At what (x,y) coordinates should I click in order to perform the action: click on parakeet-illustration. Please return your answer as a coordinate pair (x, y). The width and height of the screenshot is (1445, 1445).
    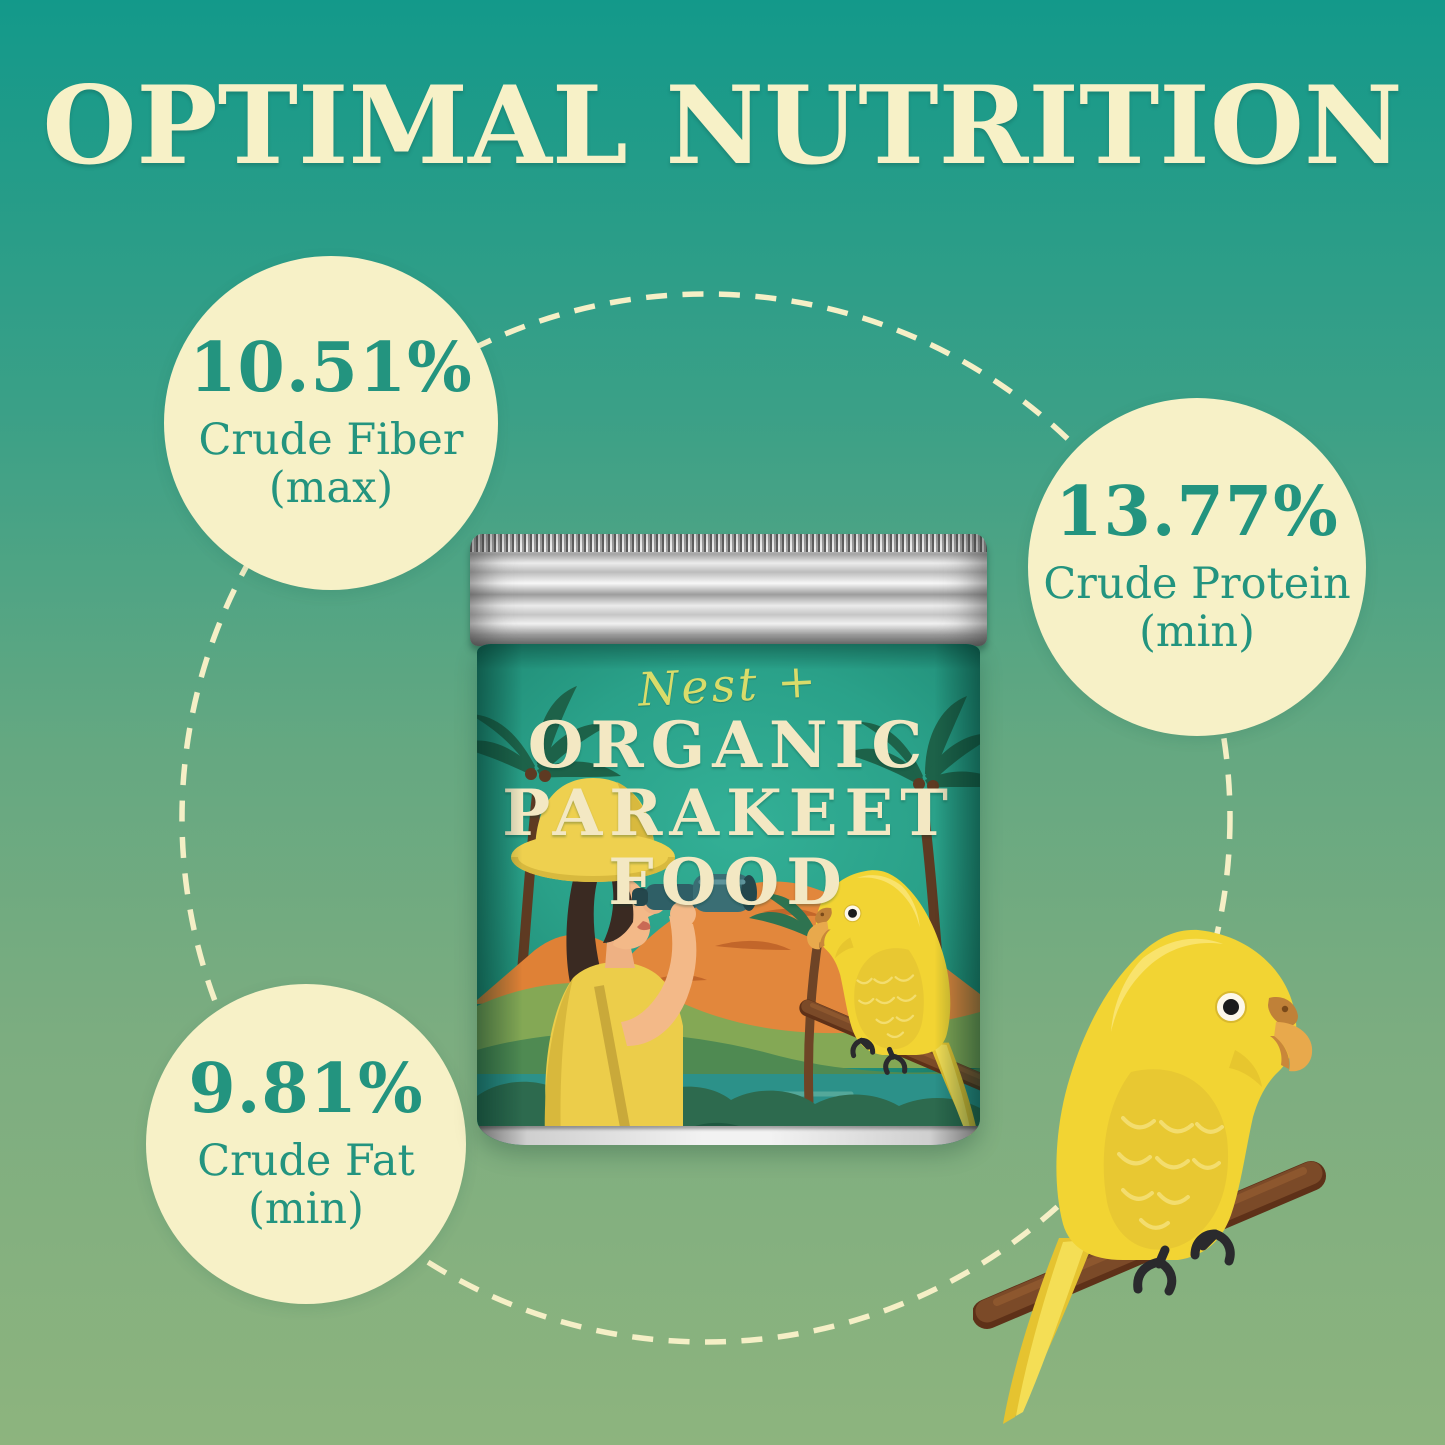
    Looking at the image, I should click on (1154, 1172).